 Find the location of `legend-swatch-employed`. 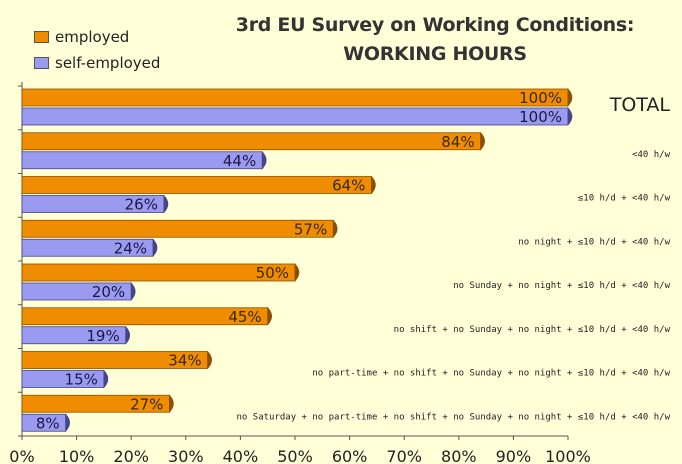

legend-swatch-employed is located at coordinates (41, 37).